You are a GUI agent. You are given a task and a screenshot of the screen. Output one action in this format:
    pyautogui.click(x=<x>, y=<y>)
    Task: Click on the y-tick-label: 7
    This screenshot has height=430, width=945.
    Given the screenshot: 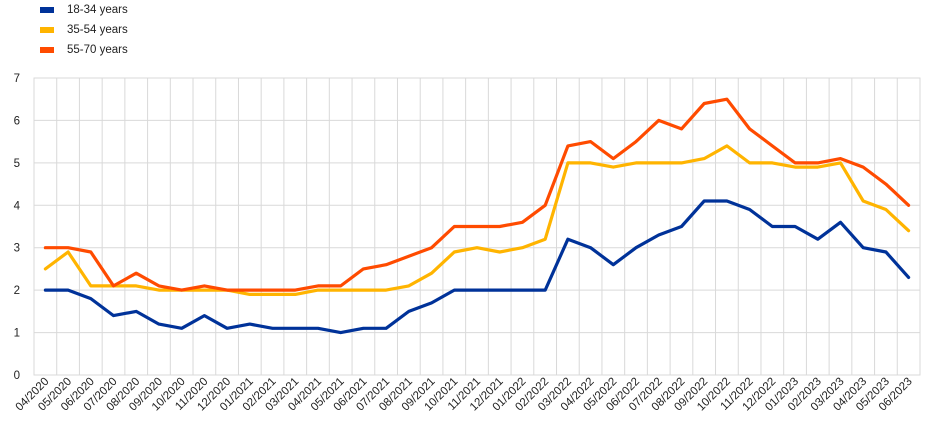 What is the action you would take?
    pyautogui.click(x=17, y=79)
    